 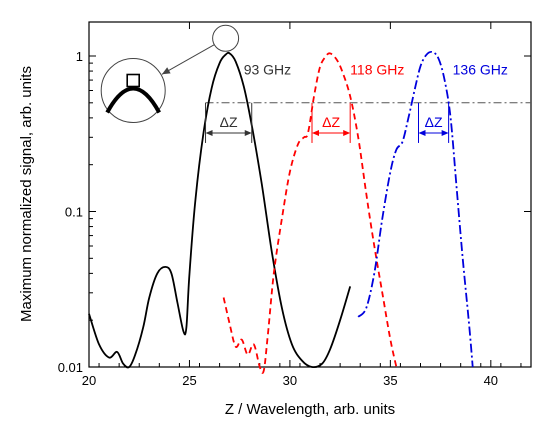 What do you see at coordinates (89, 380) in the screenshot?
I see `x-tick-label: 20` at bounding box center [89, 380].